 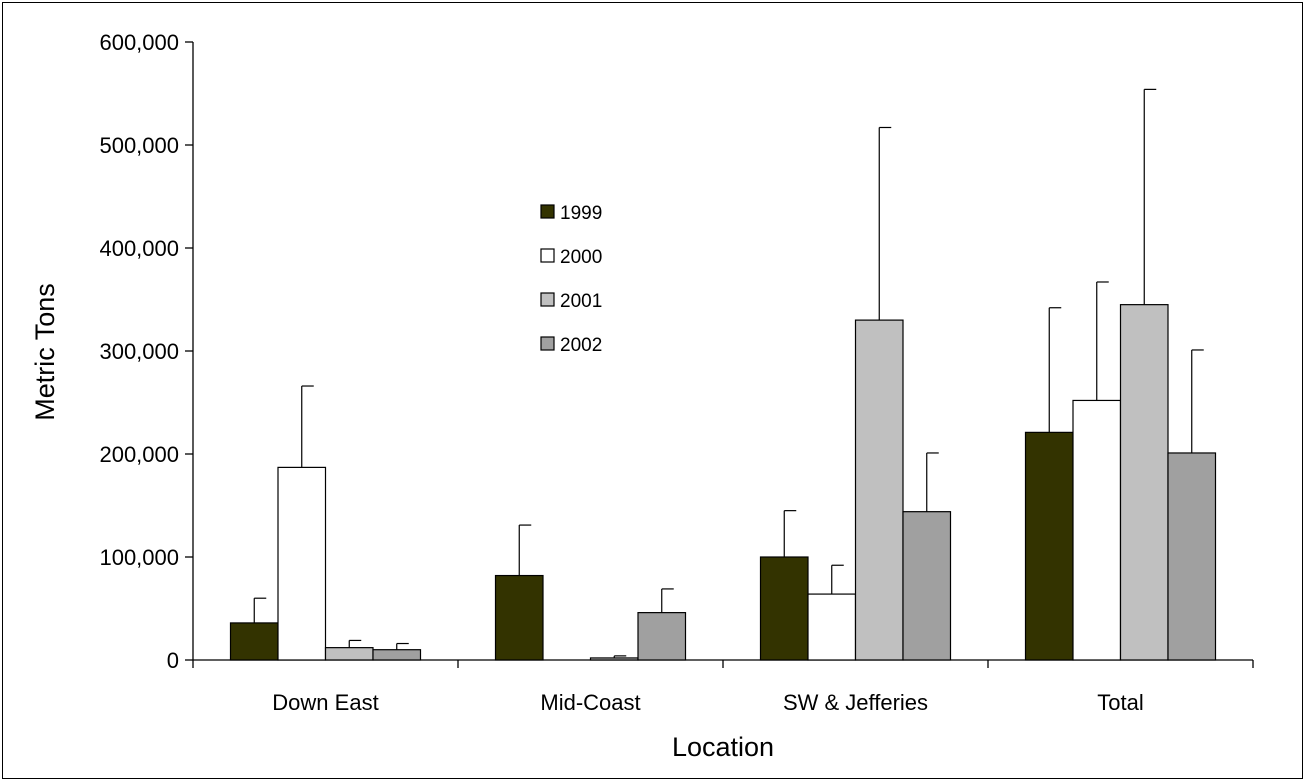 What do you see at coordinates (581, 213) in the screenshot?
I see `legend-label: 1999` at bounding box center [581, 213].